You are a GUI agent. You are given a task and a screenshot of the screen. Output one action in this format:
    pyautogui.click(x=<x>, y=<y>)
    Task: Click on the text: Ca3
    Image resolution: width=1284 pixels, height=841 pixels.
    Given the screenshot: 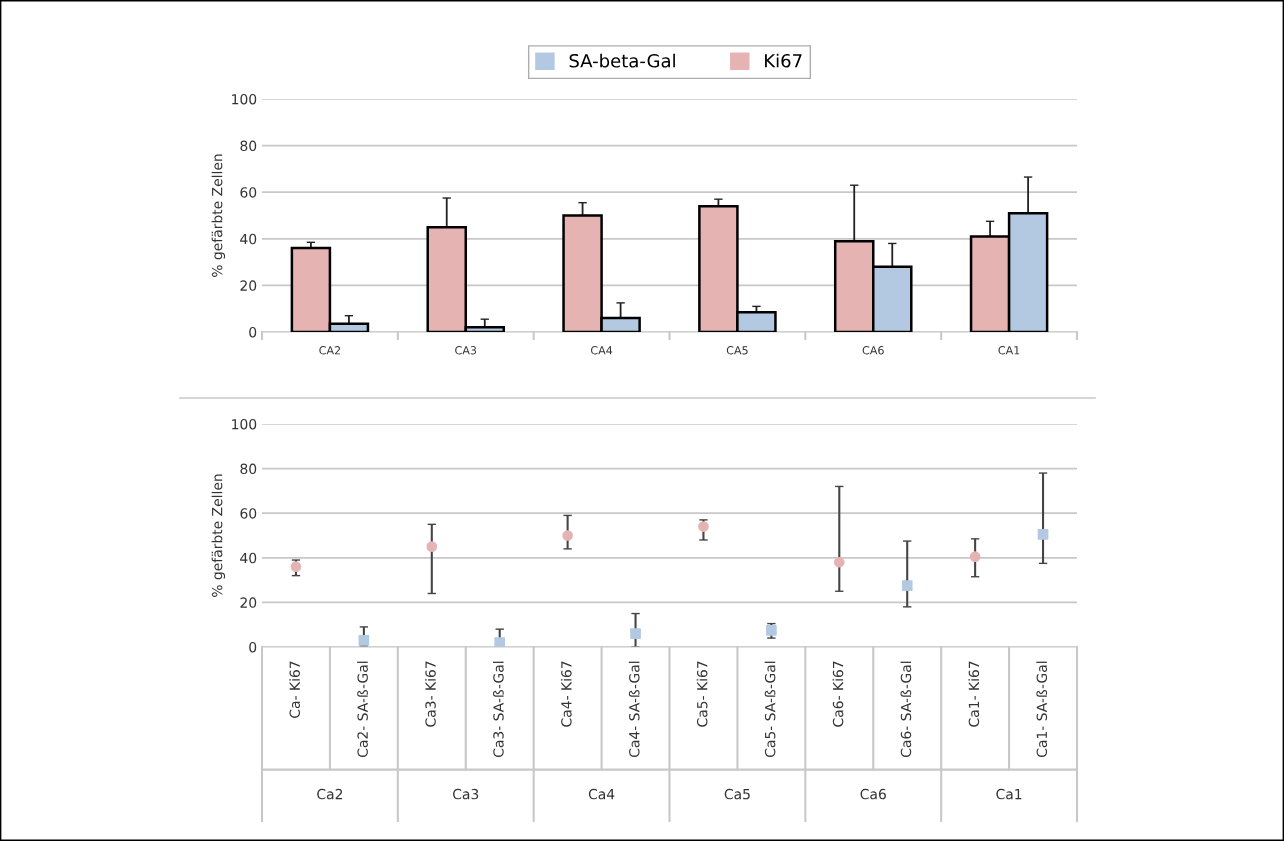 What is the action you would take?
    pyautogui.click(x=466, y=794)
    